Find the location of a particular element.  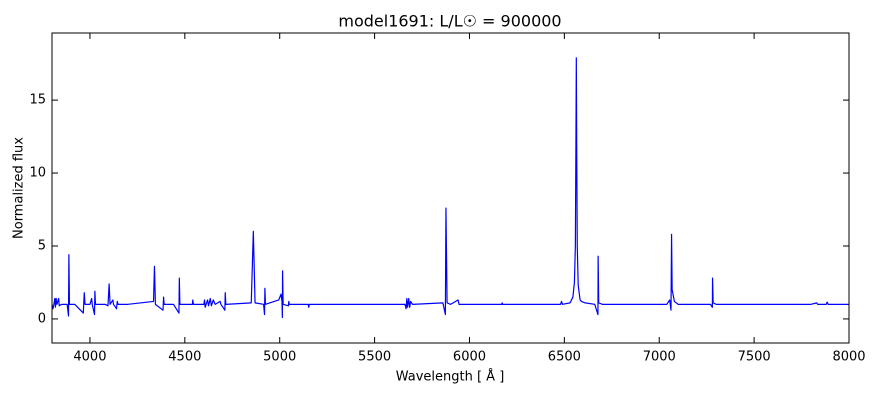

y-tick-label: 0 is located at coordinates (42, 318).